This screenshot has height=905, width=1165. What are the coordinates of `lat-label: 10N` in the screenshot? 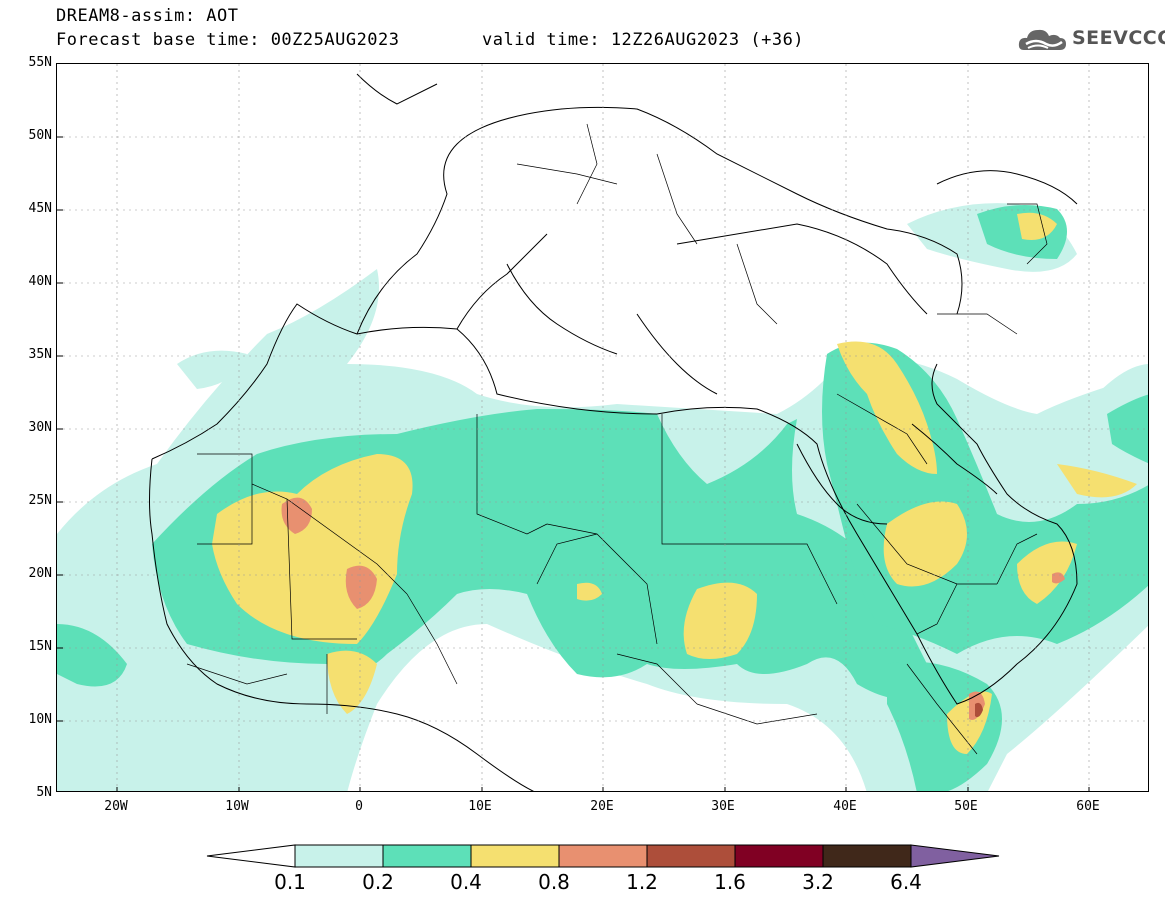 It's located at (40, 719).